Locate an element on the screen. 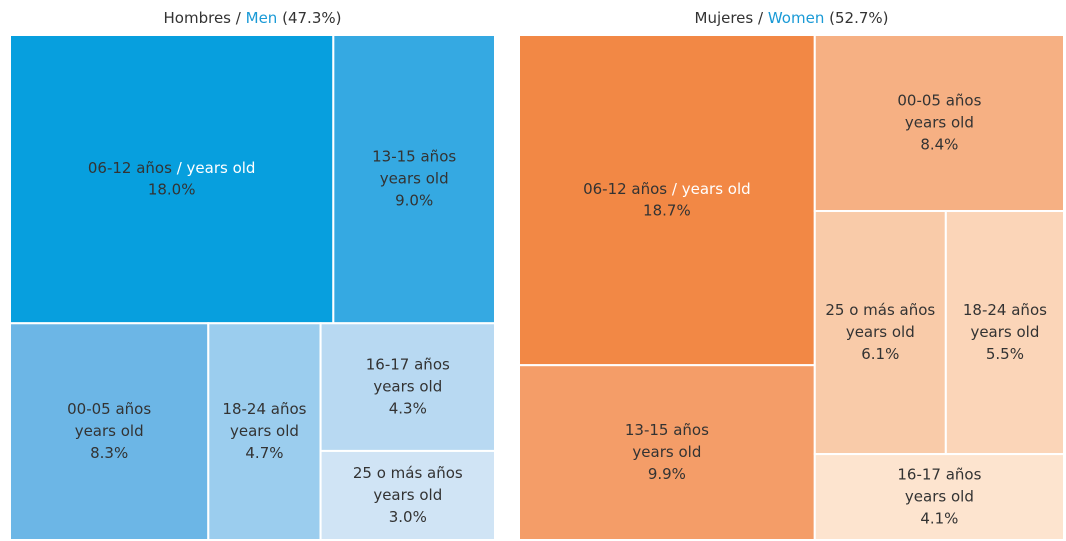 Image resolution: width=1066 pixels, height=541 pixels. title-total: (52.7%) is located at coordinates (858, 18).